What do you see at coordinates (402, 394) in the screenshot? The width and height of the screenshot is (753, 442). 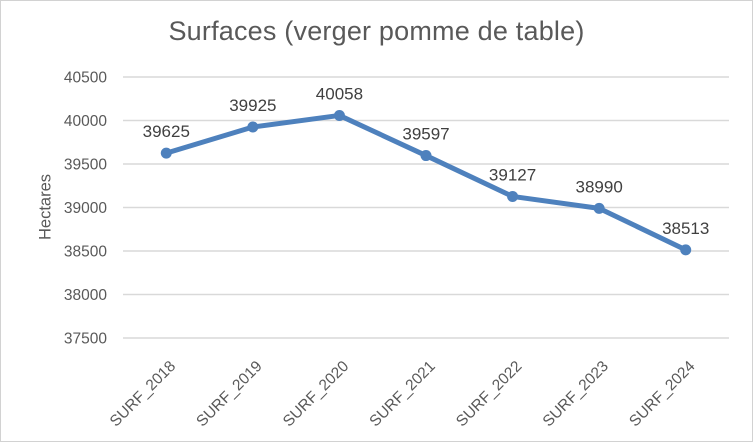 I see `x-category-label: SURF_2021` at bounding box center [402, 394].